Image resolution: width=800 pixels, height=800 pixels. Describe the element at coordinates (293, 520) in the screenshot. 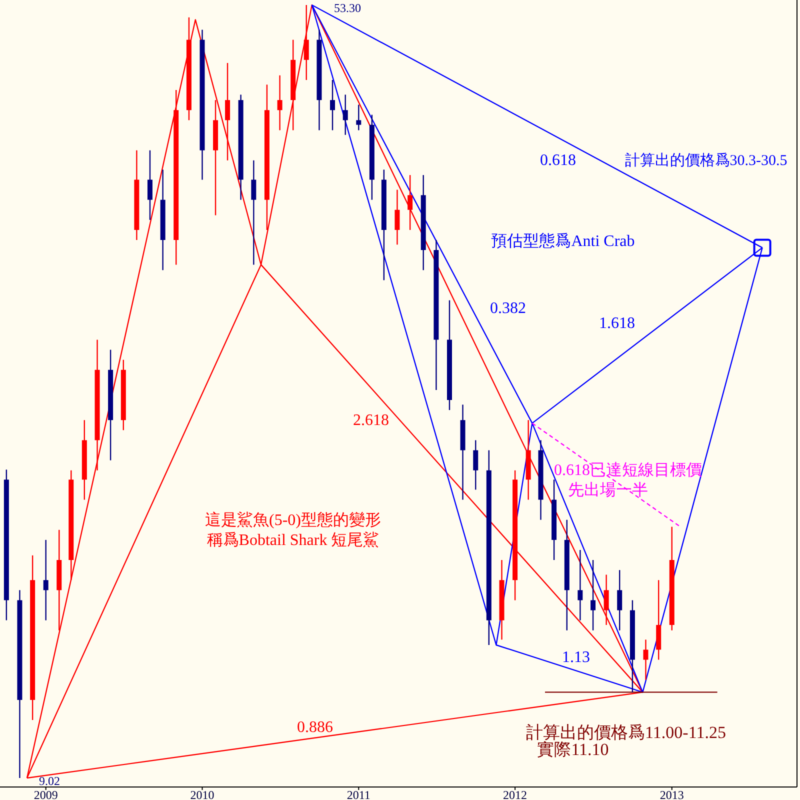

I see `annotation: 這是鯊魚(5-0)型態的變形` at that location.